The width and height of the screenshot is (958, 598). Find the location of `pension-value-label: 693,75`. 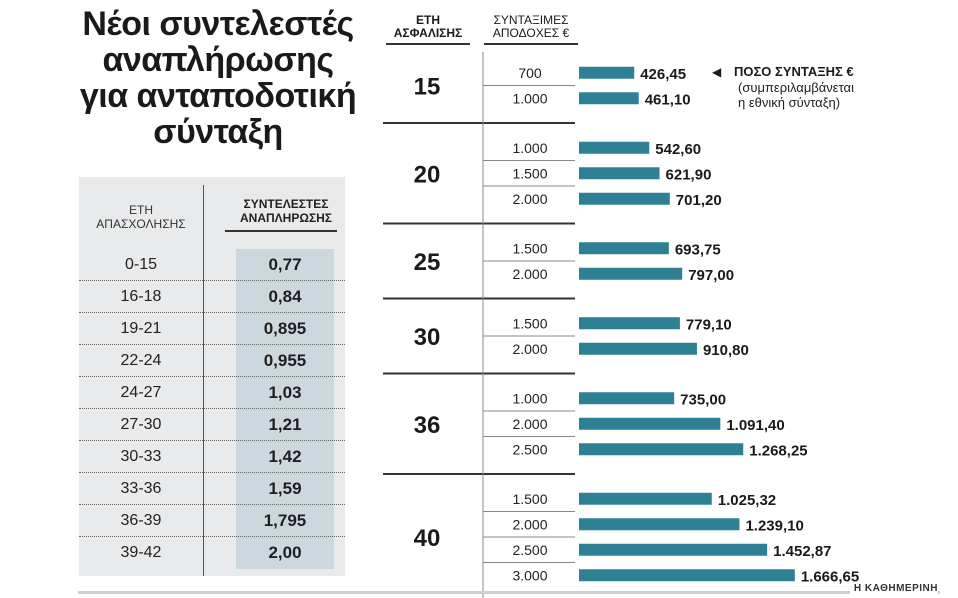

pension-value-label: 693,75 is located at coordinates (698, 249).